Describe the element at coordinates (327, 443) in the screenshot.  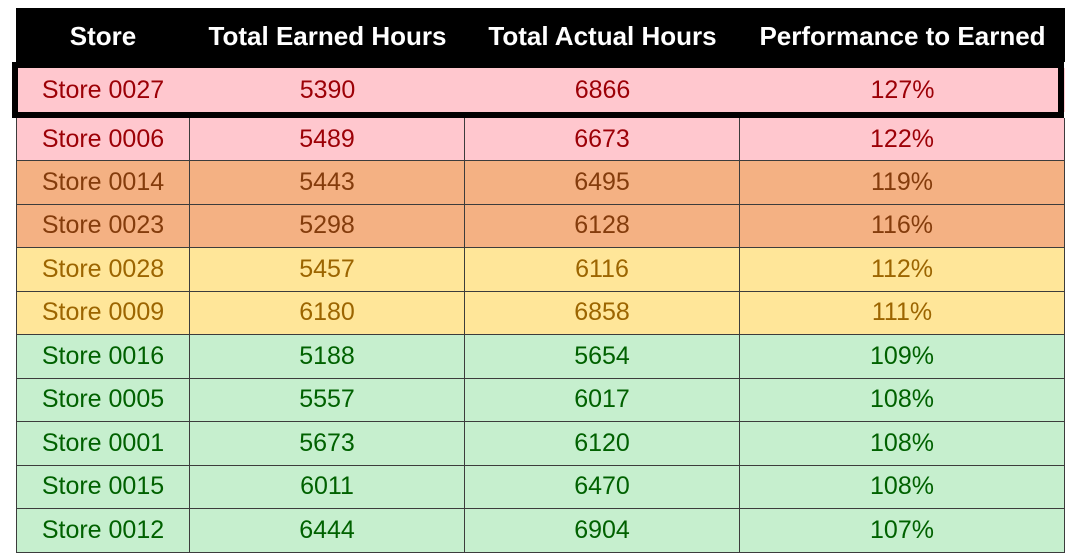
I see `cell-earned-hours: 5673` at that location.